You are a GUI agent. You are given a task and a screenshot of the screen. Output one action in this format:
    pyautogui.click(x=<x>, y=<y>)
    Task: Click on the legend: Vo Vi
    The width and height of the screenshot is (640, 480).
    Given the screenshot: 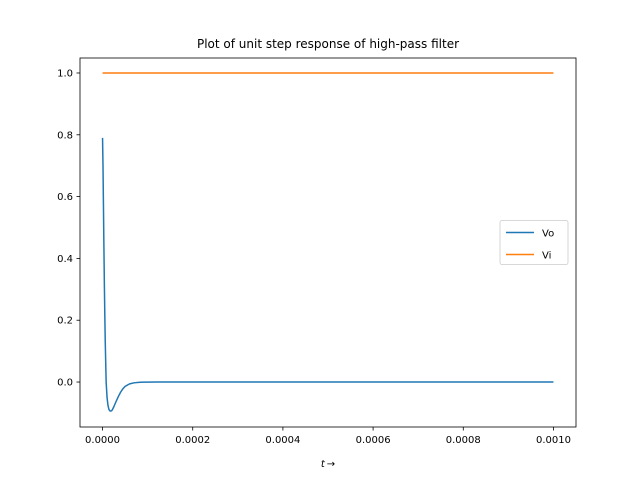 What is the action you would take?
    pyautogui.click(x=534, y=242)
    